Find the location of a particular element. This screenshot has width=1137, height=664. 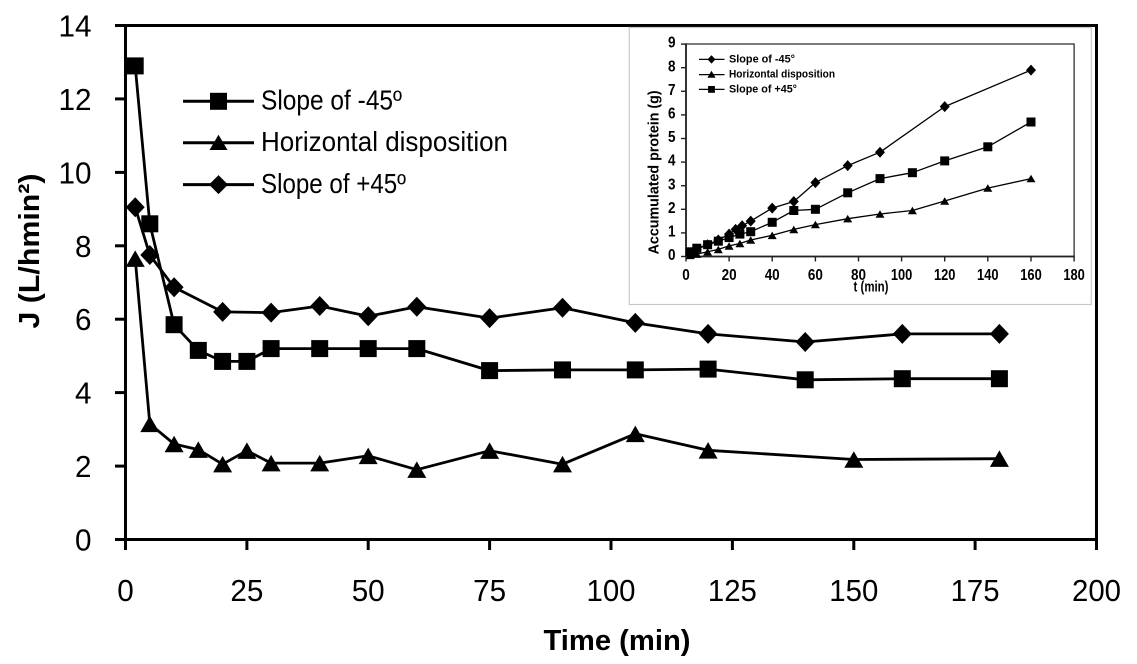

svg-text: 20 is located at coordinates (729, 275).